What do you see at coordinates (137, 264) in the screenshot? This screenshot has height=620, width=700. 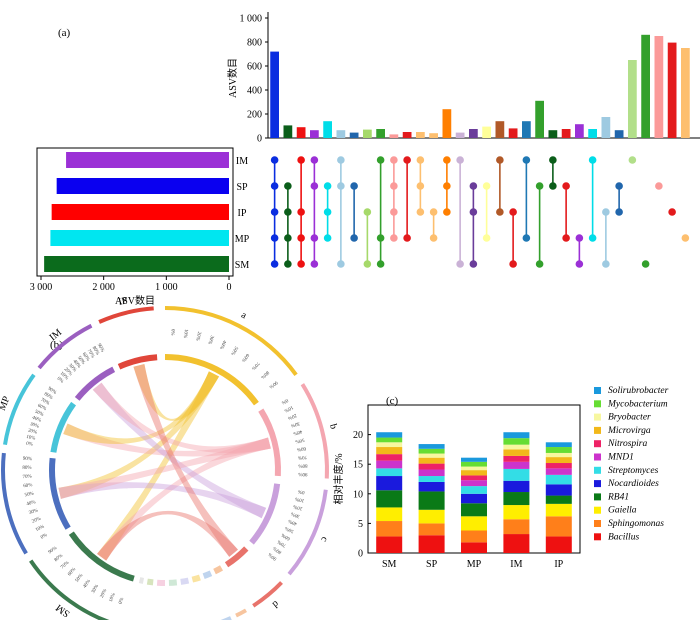 I see `set-size-bar` at bounding box center [137, 264].